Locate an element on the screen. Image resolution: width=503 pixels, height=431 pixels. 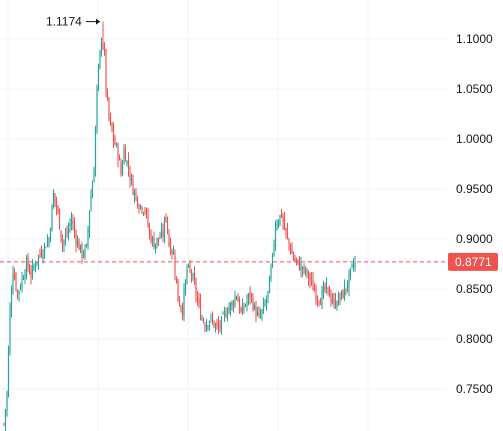
max-arrow-head-icon is located at coordinates (98, 21).